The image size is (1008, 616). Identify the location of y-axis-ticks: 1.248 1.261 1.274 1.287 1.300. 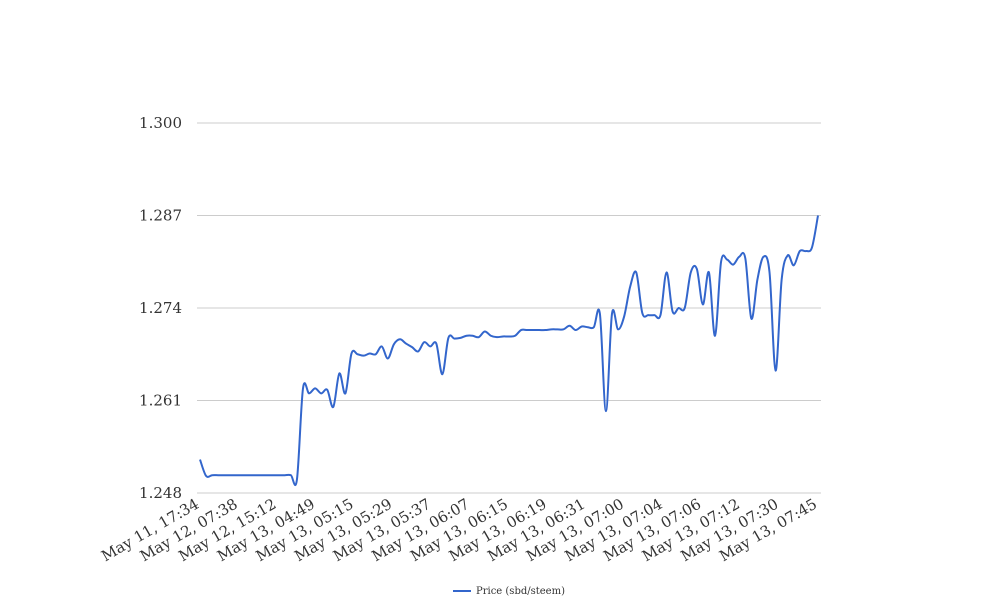
(160, 308).